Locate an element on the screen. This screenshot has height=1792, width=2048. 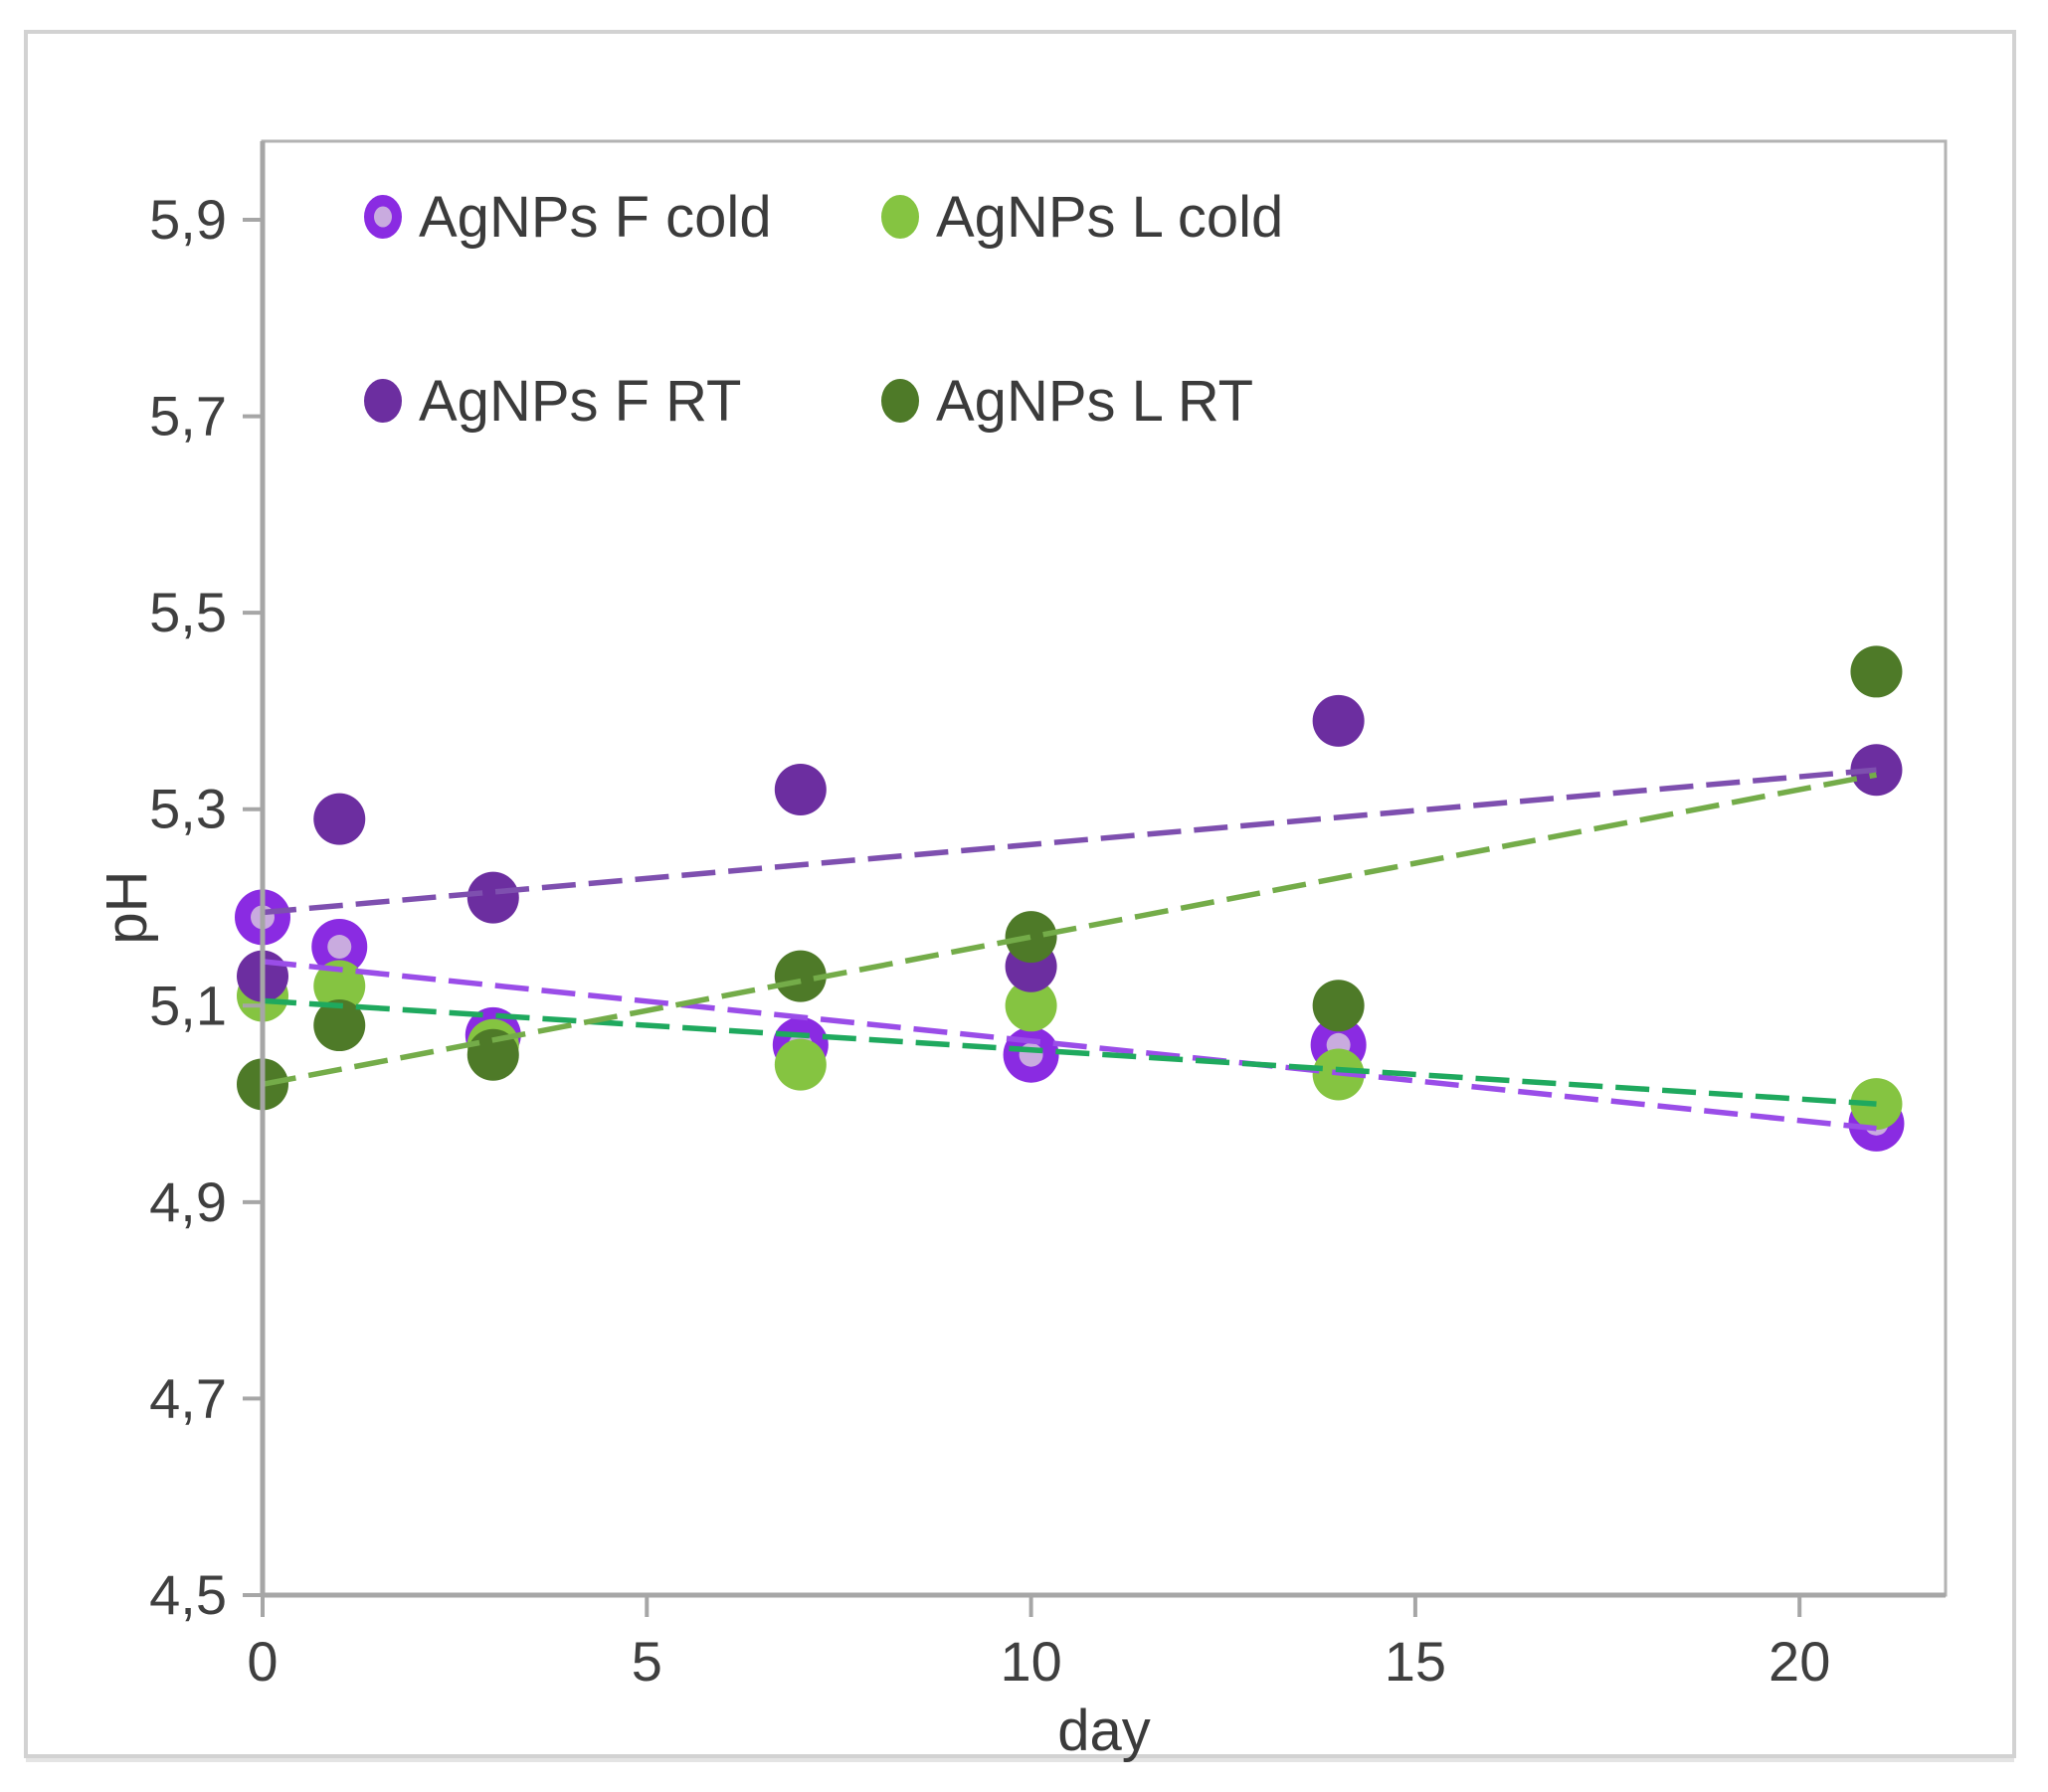
legend-item-agnps-f-rt: AgNPs F RT is located at coordinates (552, 402).